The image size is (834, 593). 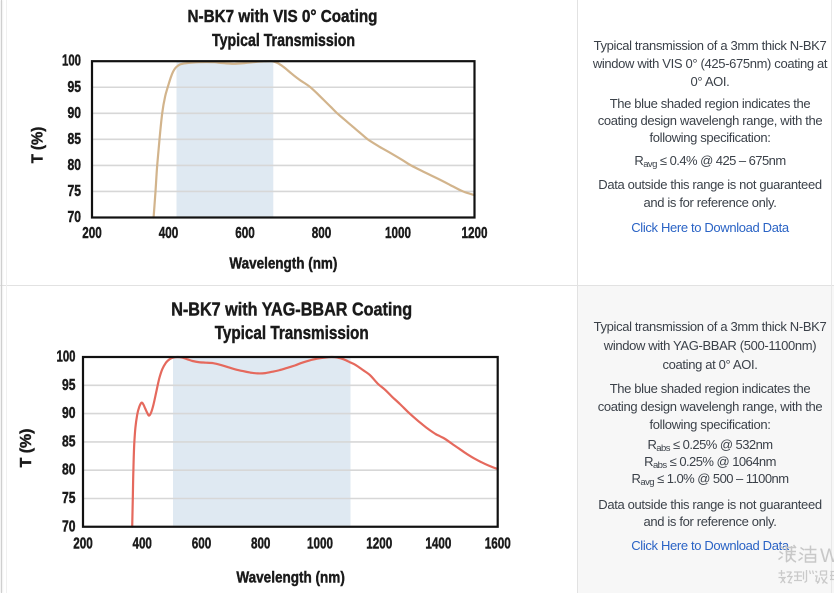 I want to click on svg-text: 1400, so click(x=438, y=544).